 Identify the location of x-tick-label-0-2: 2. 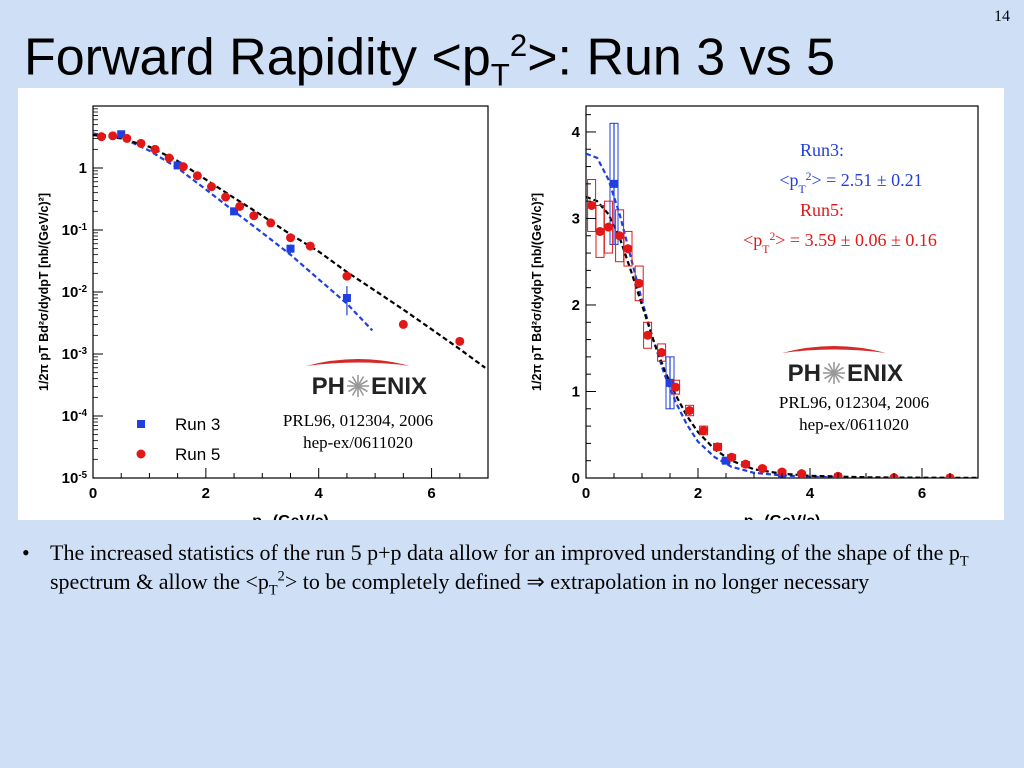
(206, 493).